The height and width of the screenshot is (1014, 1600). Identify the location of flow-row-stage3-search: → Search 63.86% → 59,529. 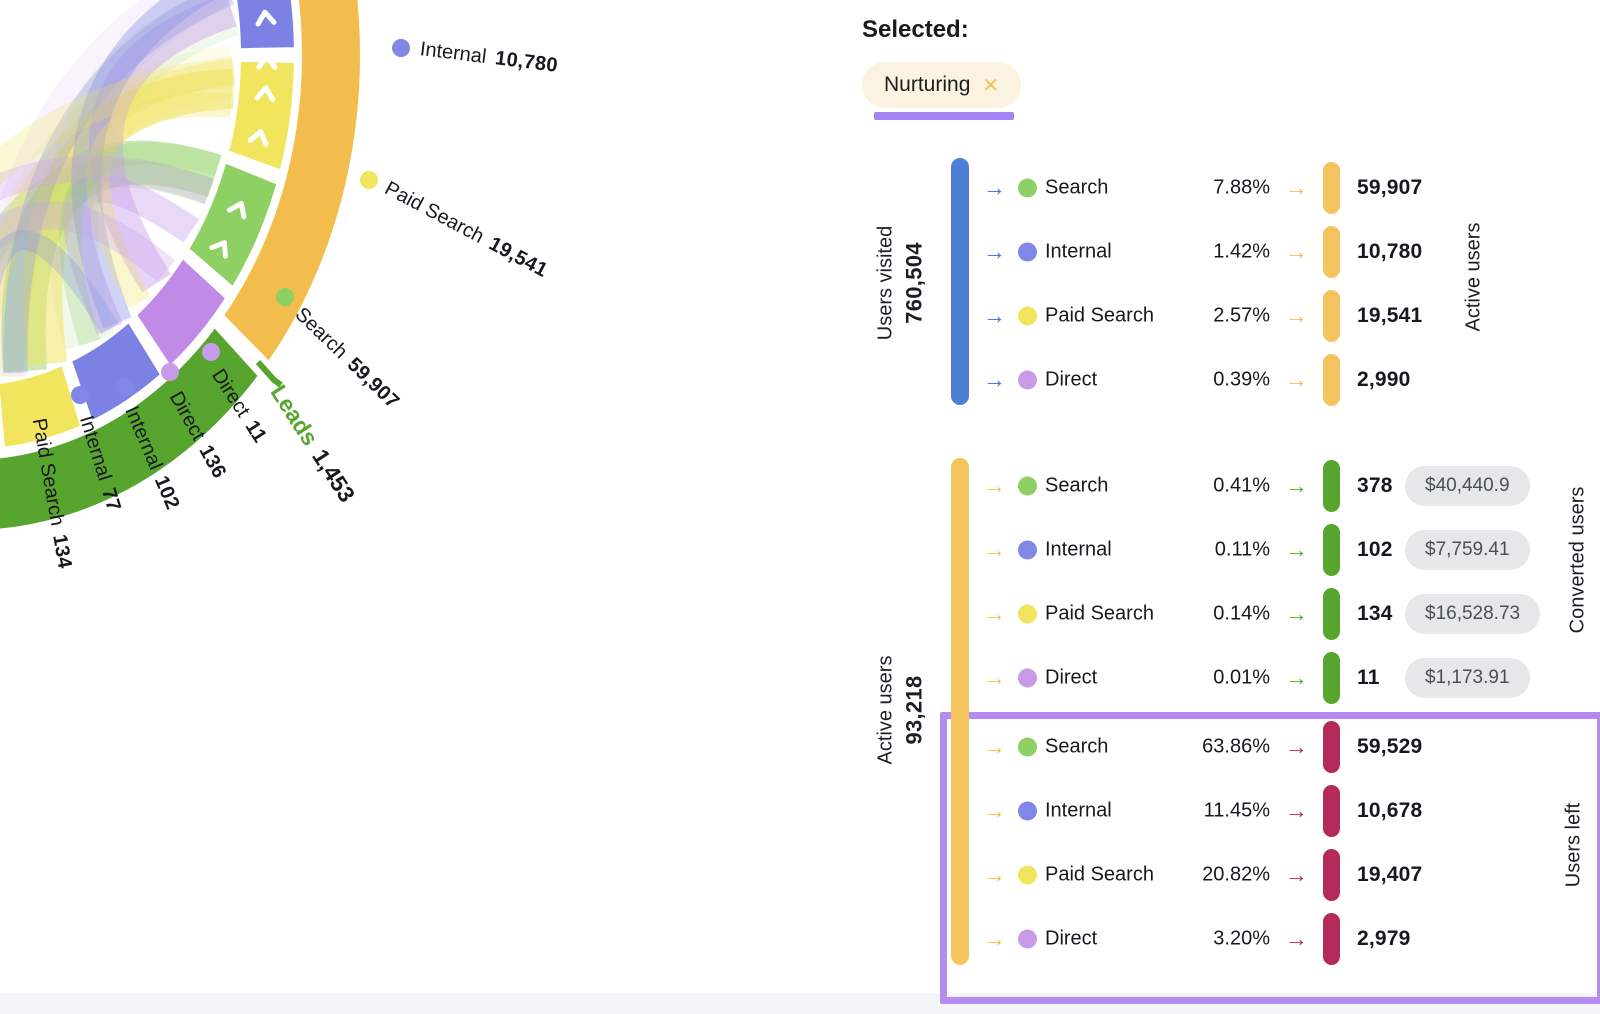
(800, 747).